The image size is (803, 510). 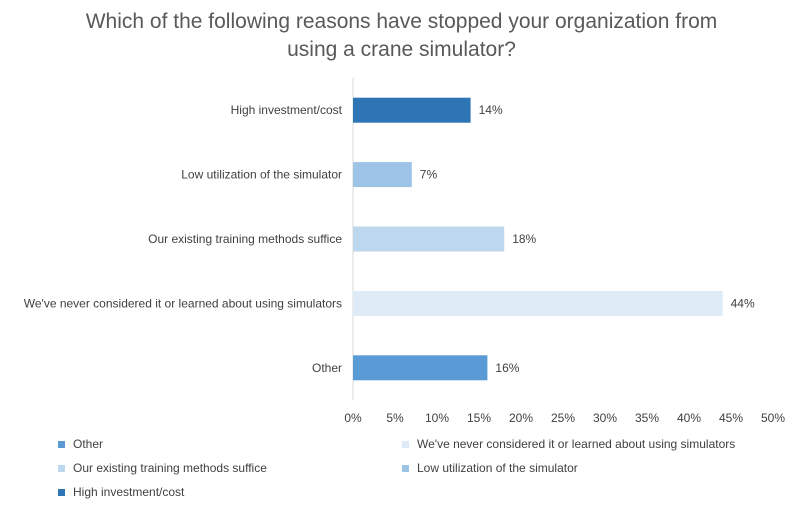 What do you see at coordinates (61, 492) in the screenshot?
I see `legend-swatch-high-investment` at bounding box center [61, 492].